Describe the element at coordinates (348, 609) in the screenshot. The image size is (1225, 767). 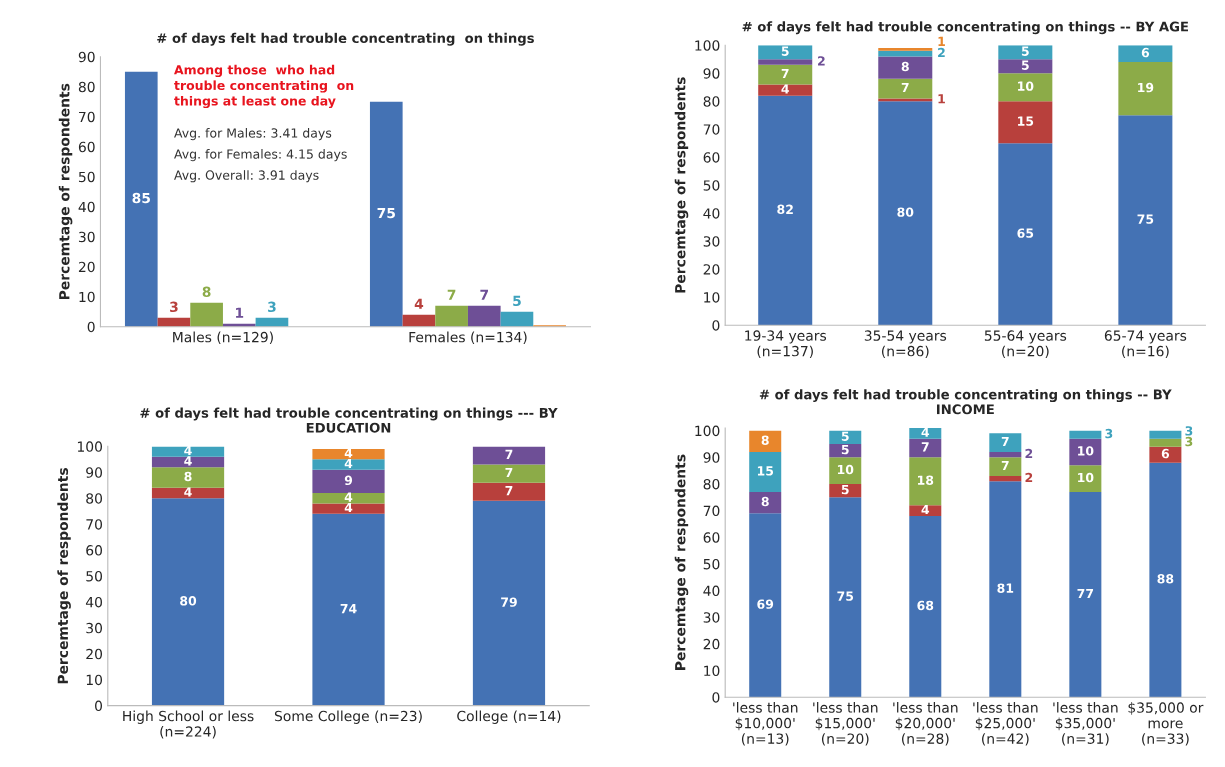
I see `data-label: 74` at that location.